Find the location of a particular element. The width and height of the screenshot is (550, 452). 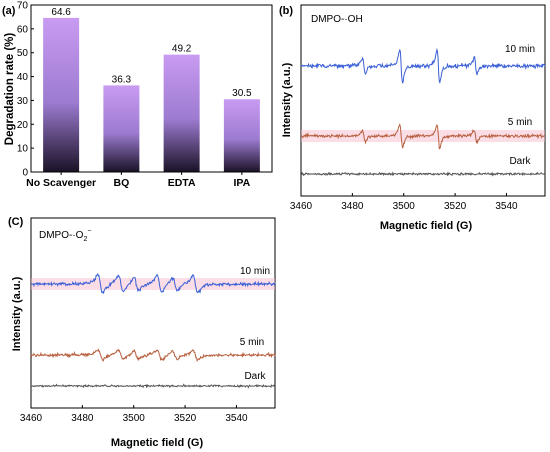

y-tick-label: 40 is located at coordinates (23, 77).